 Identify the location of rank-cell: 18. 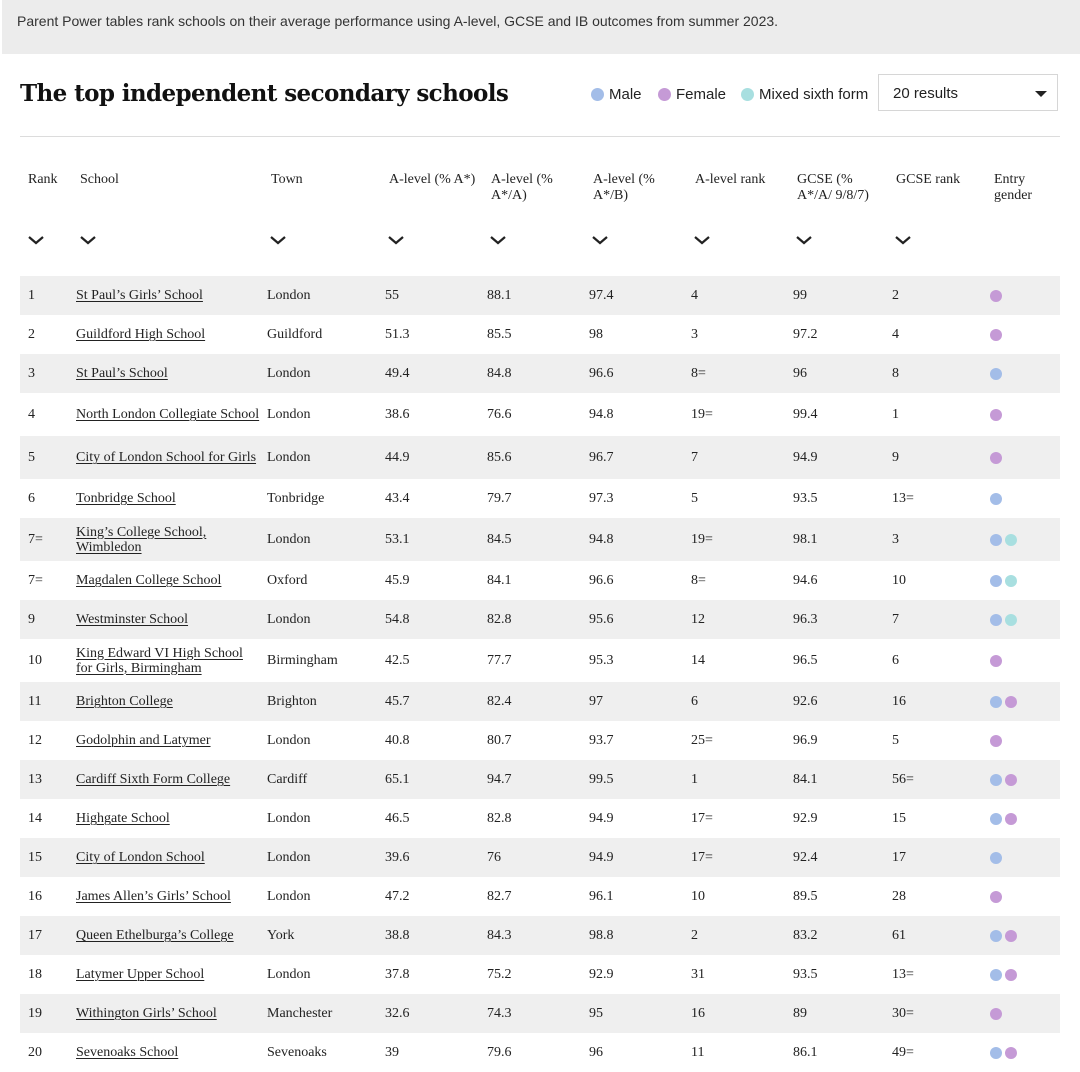
(35, 974).